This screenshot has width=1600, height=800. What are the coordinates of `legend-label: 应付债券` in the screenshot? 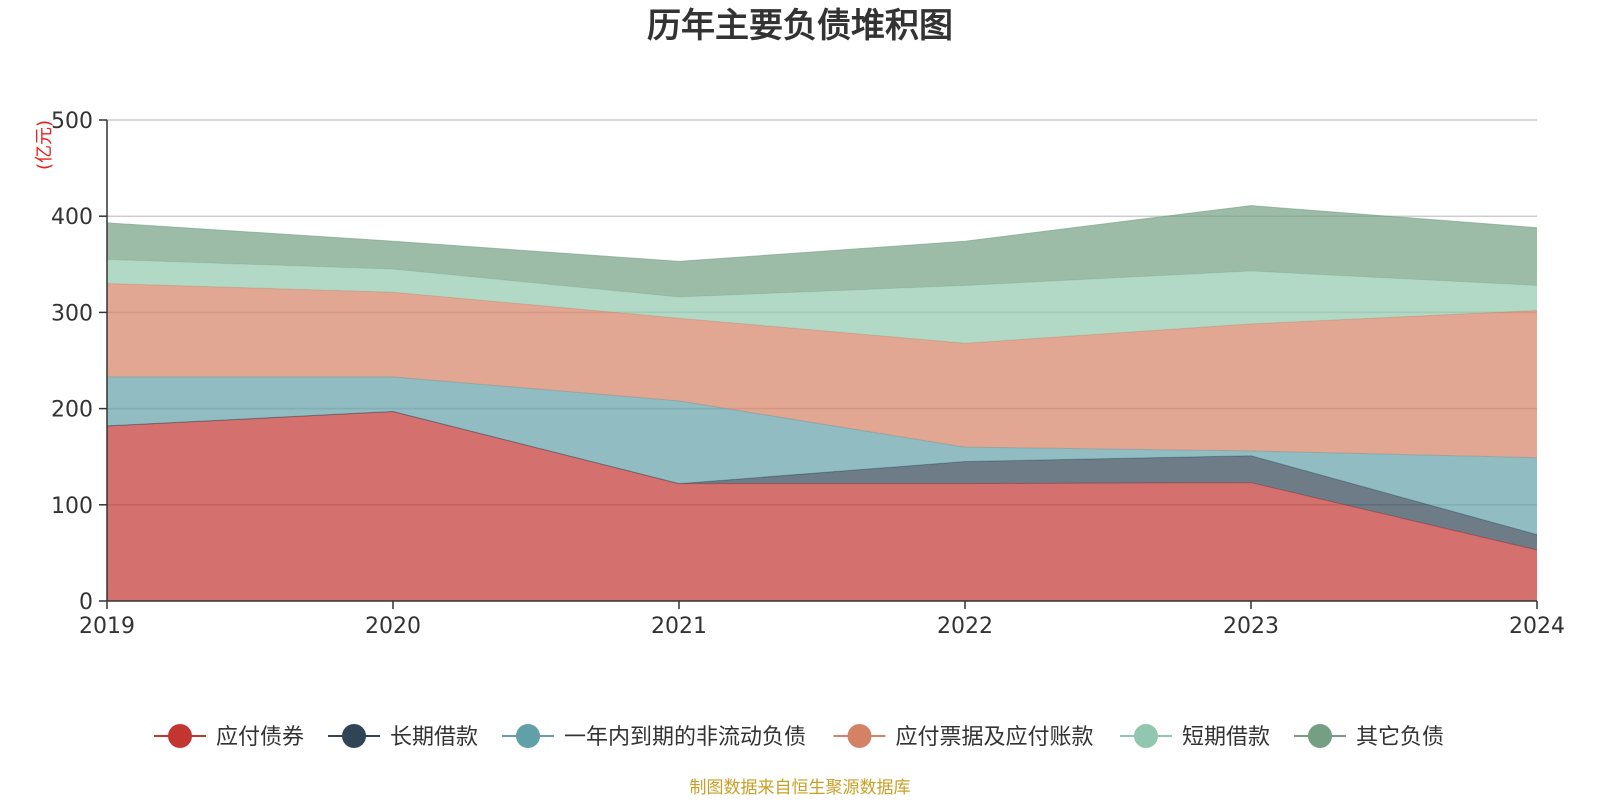 It's located at (260, 737).